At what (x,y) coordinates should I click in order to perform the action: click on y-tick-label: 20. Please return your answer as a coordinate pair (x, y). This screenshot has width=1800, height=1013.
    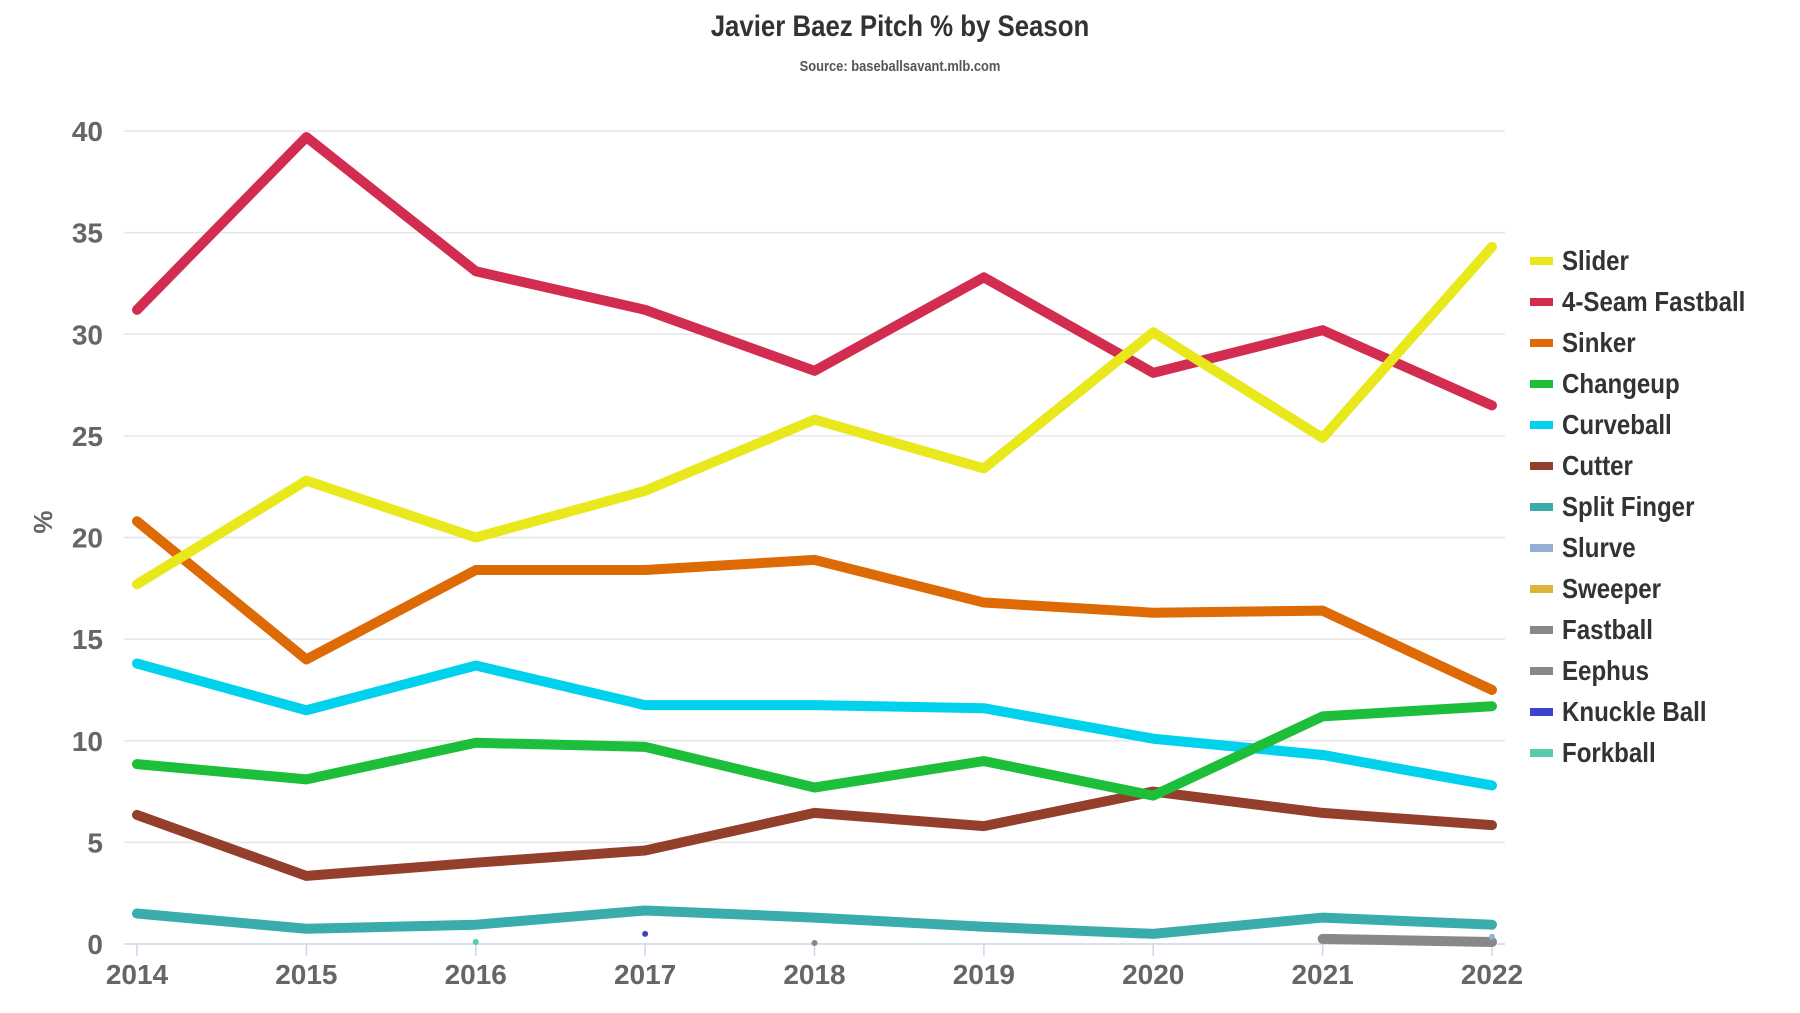
    Looking at the image, I should click on (87, 538).